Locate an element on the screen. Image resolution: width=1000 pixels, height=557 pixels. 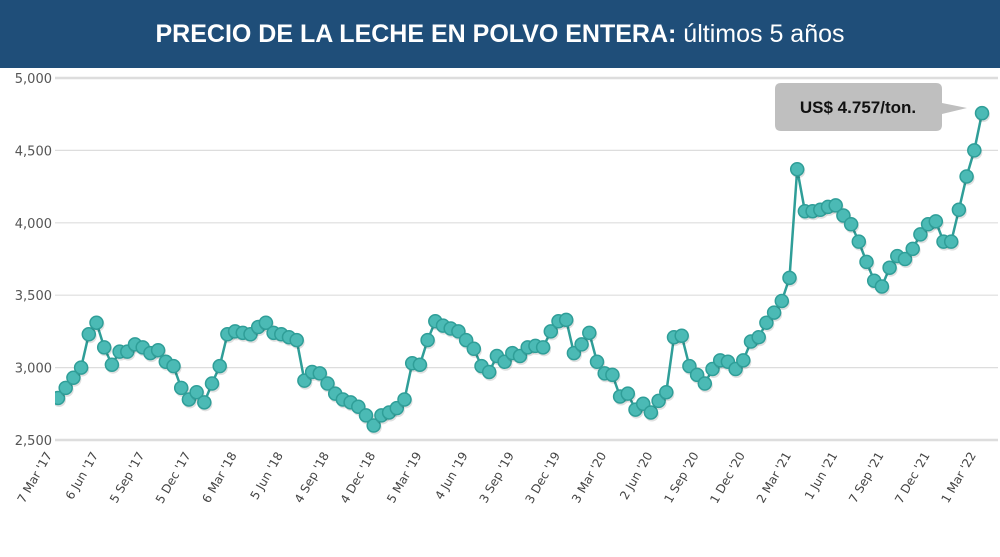
title-subtitle: últimos 5 años is located at coordinates (760, 33).